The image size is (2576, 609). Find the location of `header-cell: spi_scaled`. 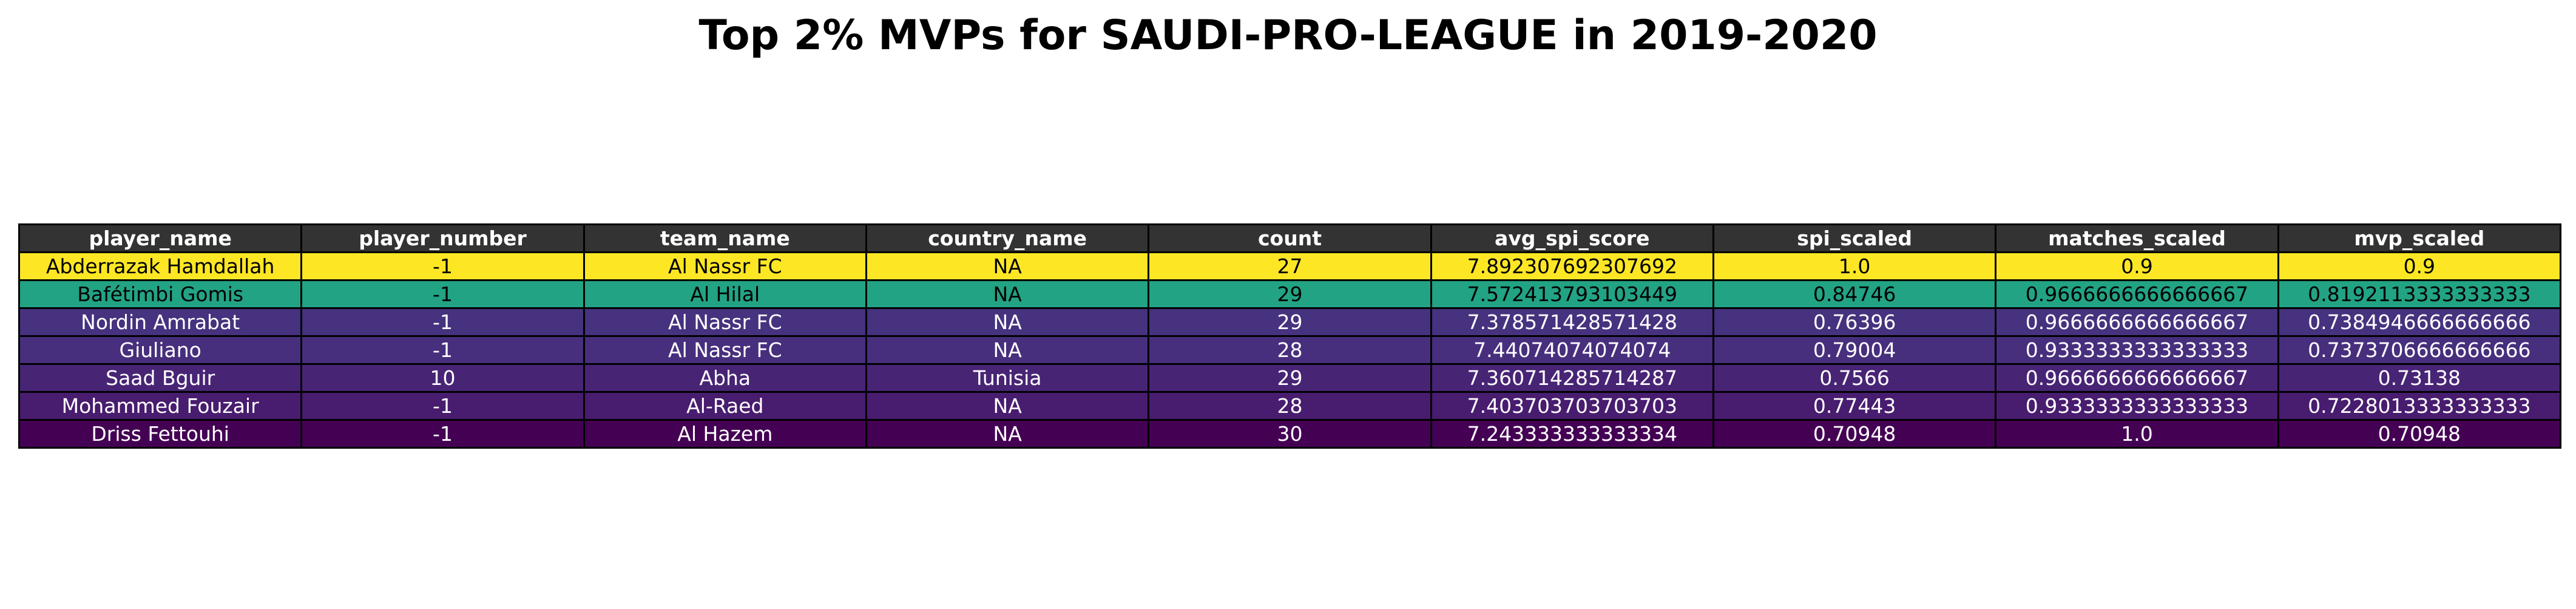

header-cell: spi_scaled is located at coordinates (1854, 238).